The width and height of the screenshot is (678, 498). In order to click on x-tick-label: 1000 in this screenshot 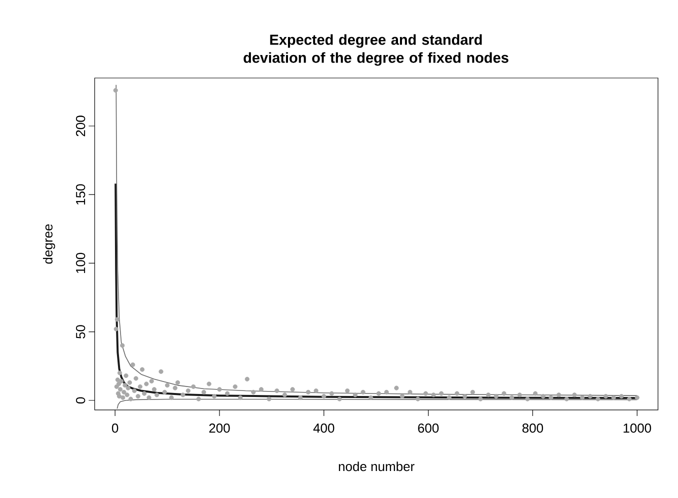, I will do `click(638, 428)`.